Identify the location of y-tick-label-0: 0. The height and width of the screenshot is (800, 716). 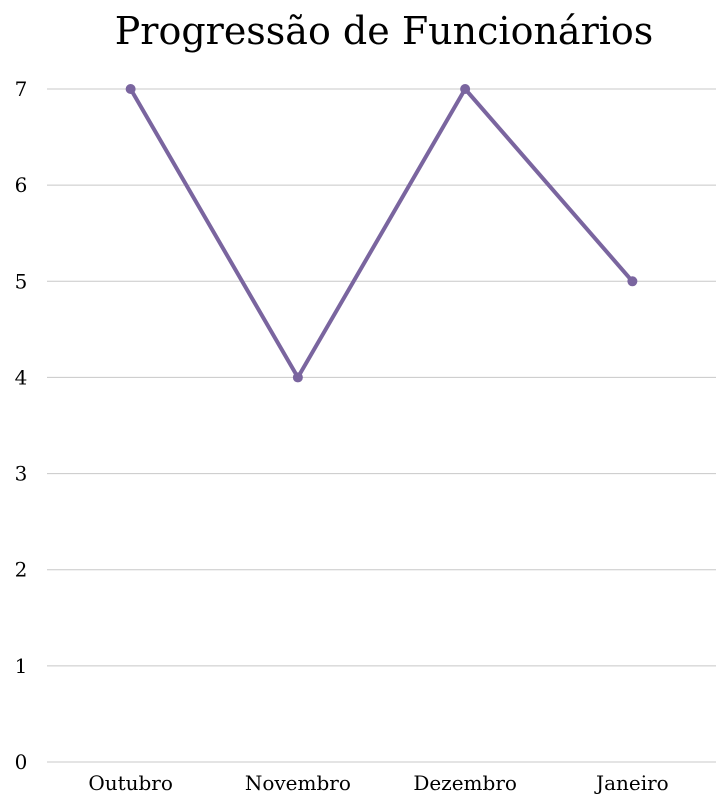
(21, 762).